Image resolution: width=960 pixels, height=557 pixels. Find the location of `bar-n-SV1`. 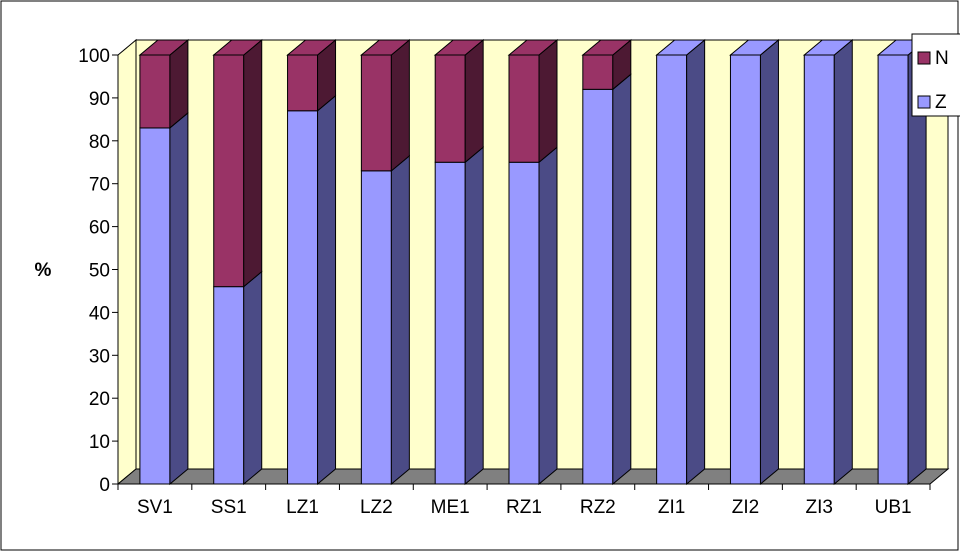

bar-n-SV1 is located at coordinates (155, 91).